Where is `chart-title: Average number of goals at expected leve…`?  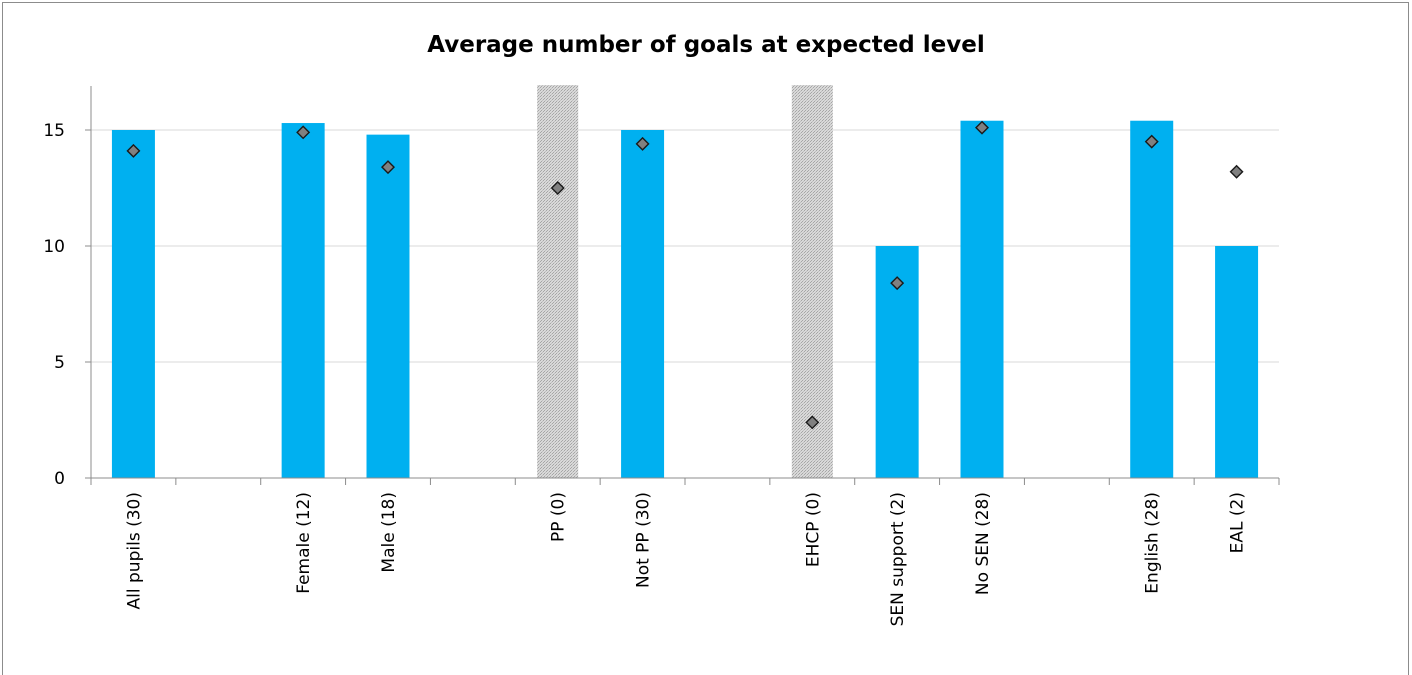
chart-title: Average number of goals at expected leve… is located at coordinates (706, 45).